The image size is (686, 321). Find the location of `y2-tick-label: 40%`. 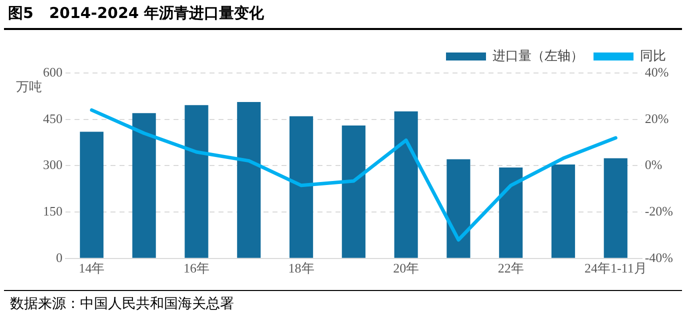

y2-tick-label: 40% is located at coordinates (656, 72).